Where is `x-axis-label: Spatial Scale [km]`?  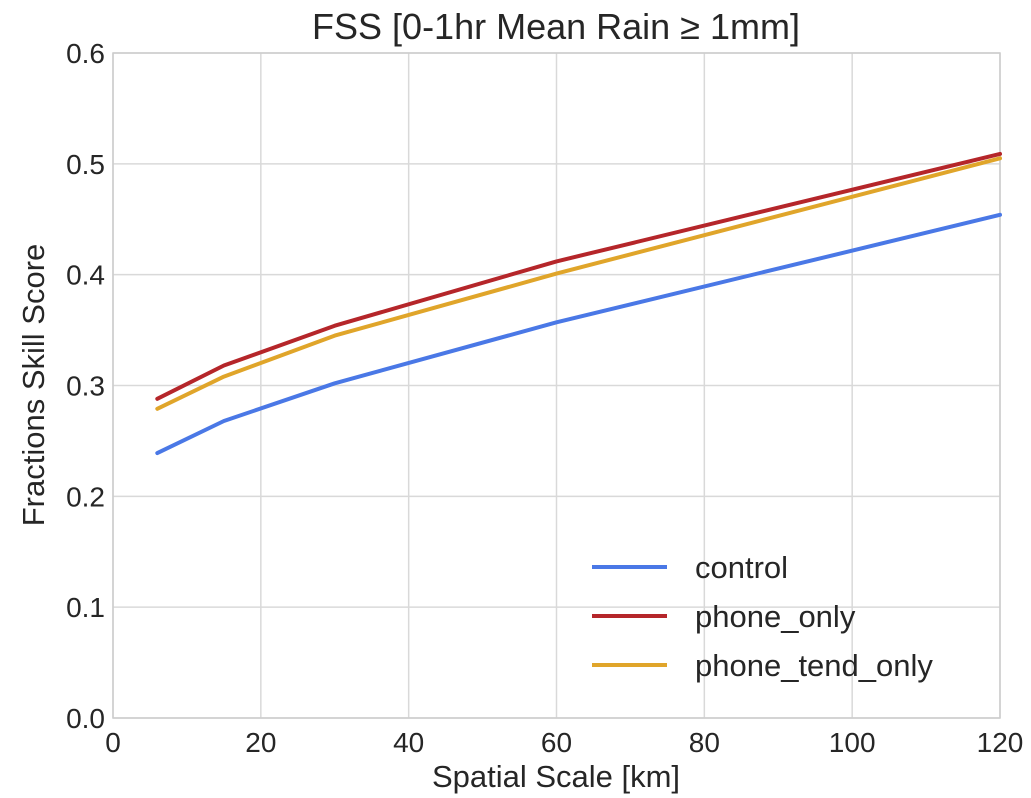
x-axis-label: Spatial Scale [km] is located at coordinates (556, 776).